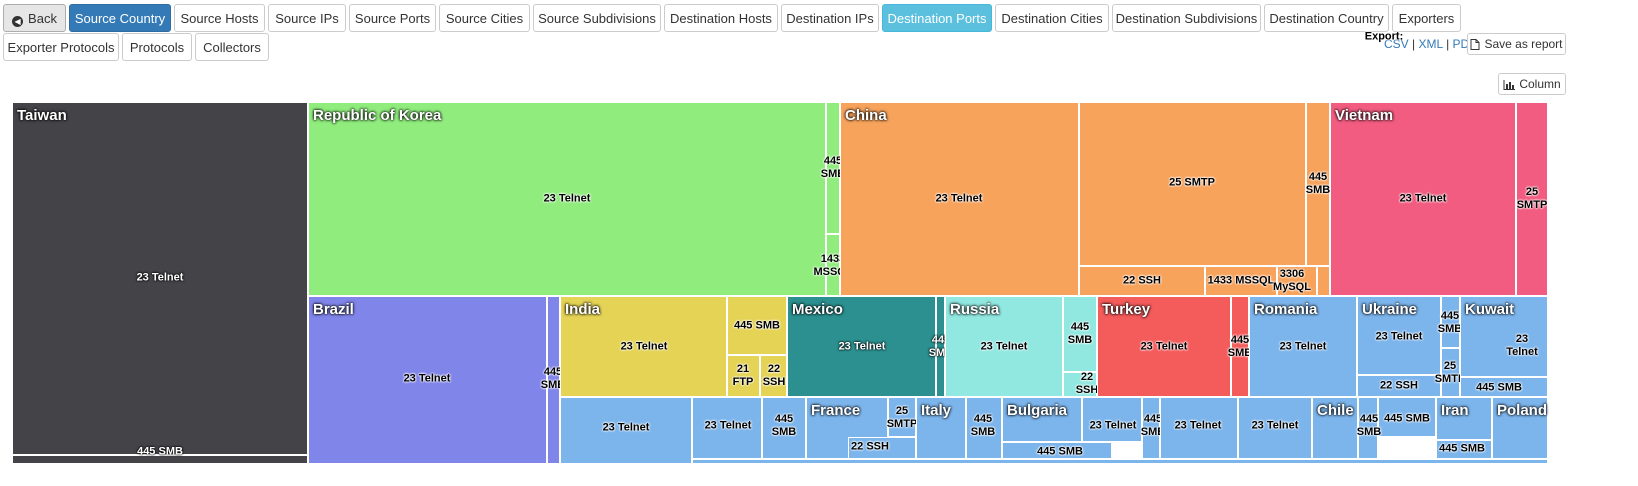 The width and height of the screenshot is (1638, 486). Describe the element at coordinates (941, 428) in the screenshot. I see `treemap-country-italy` at that location.